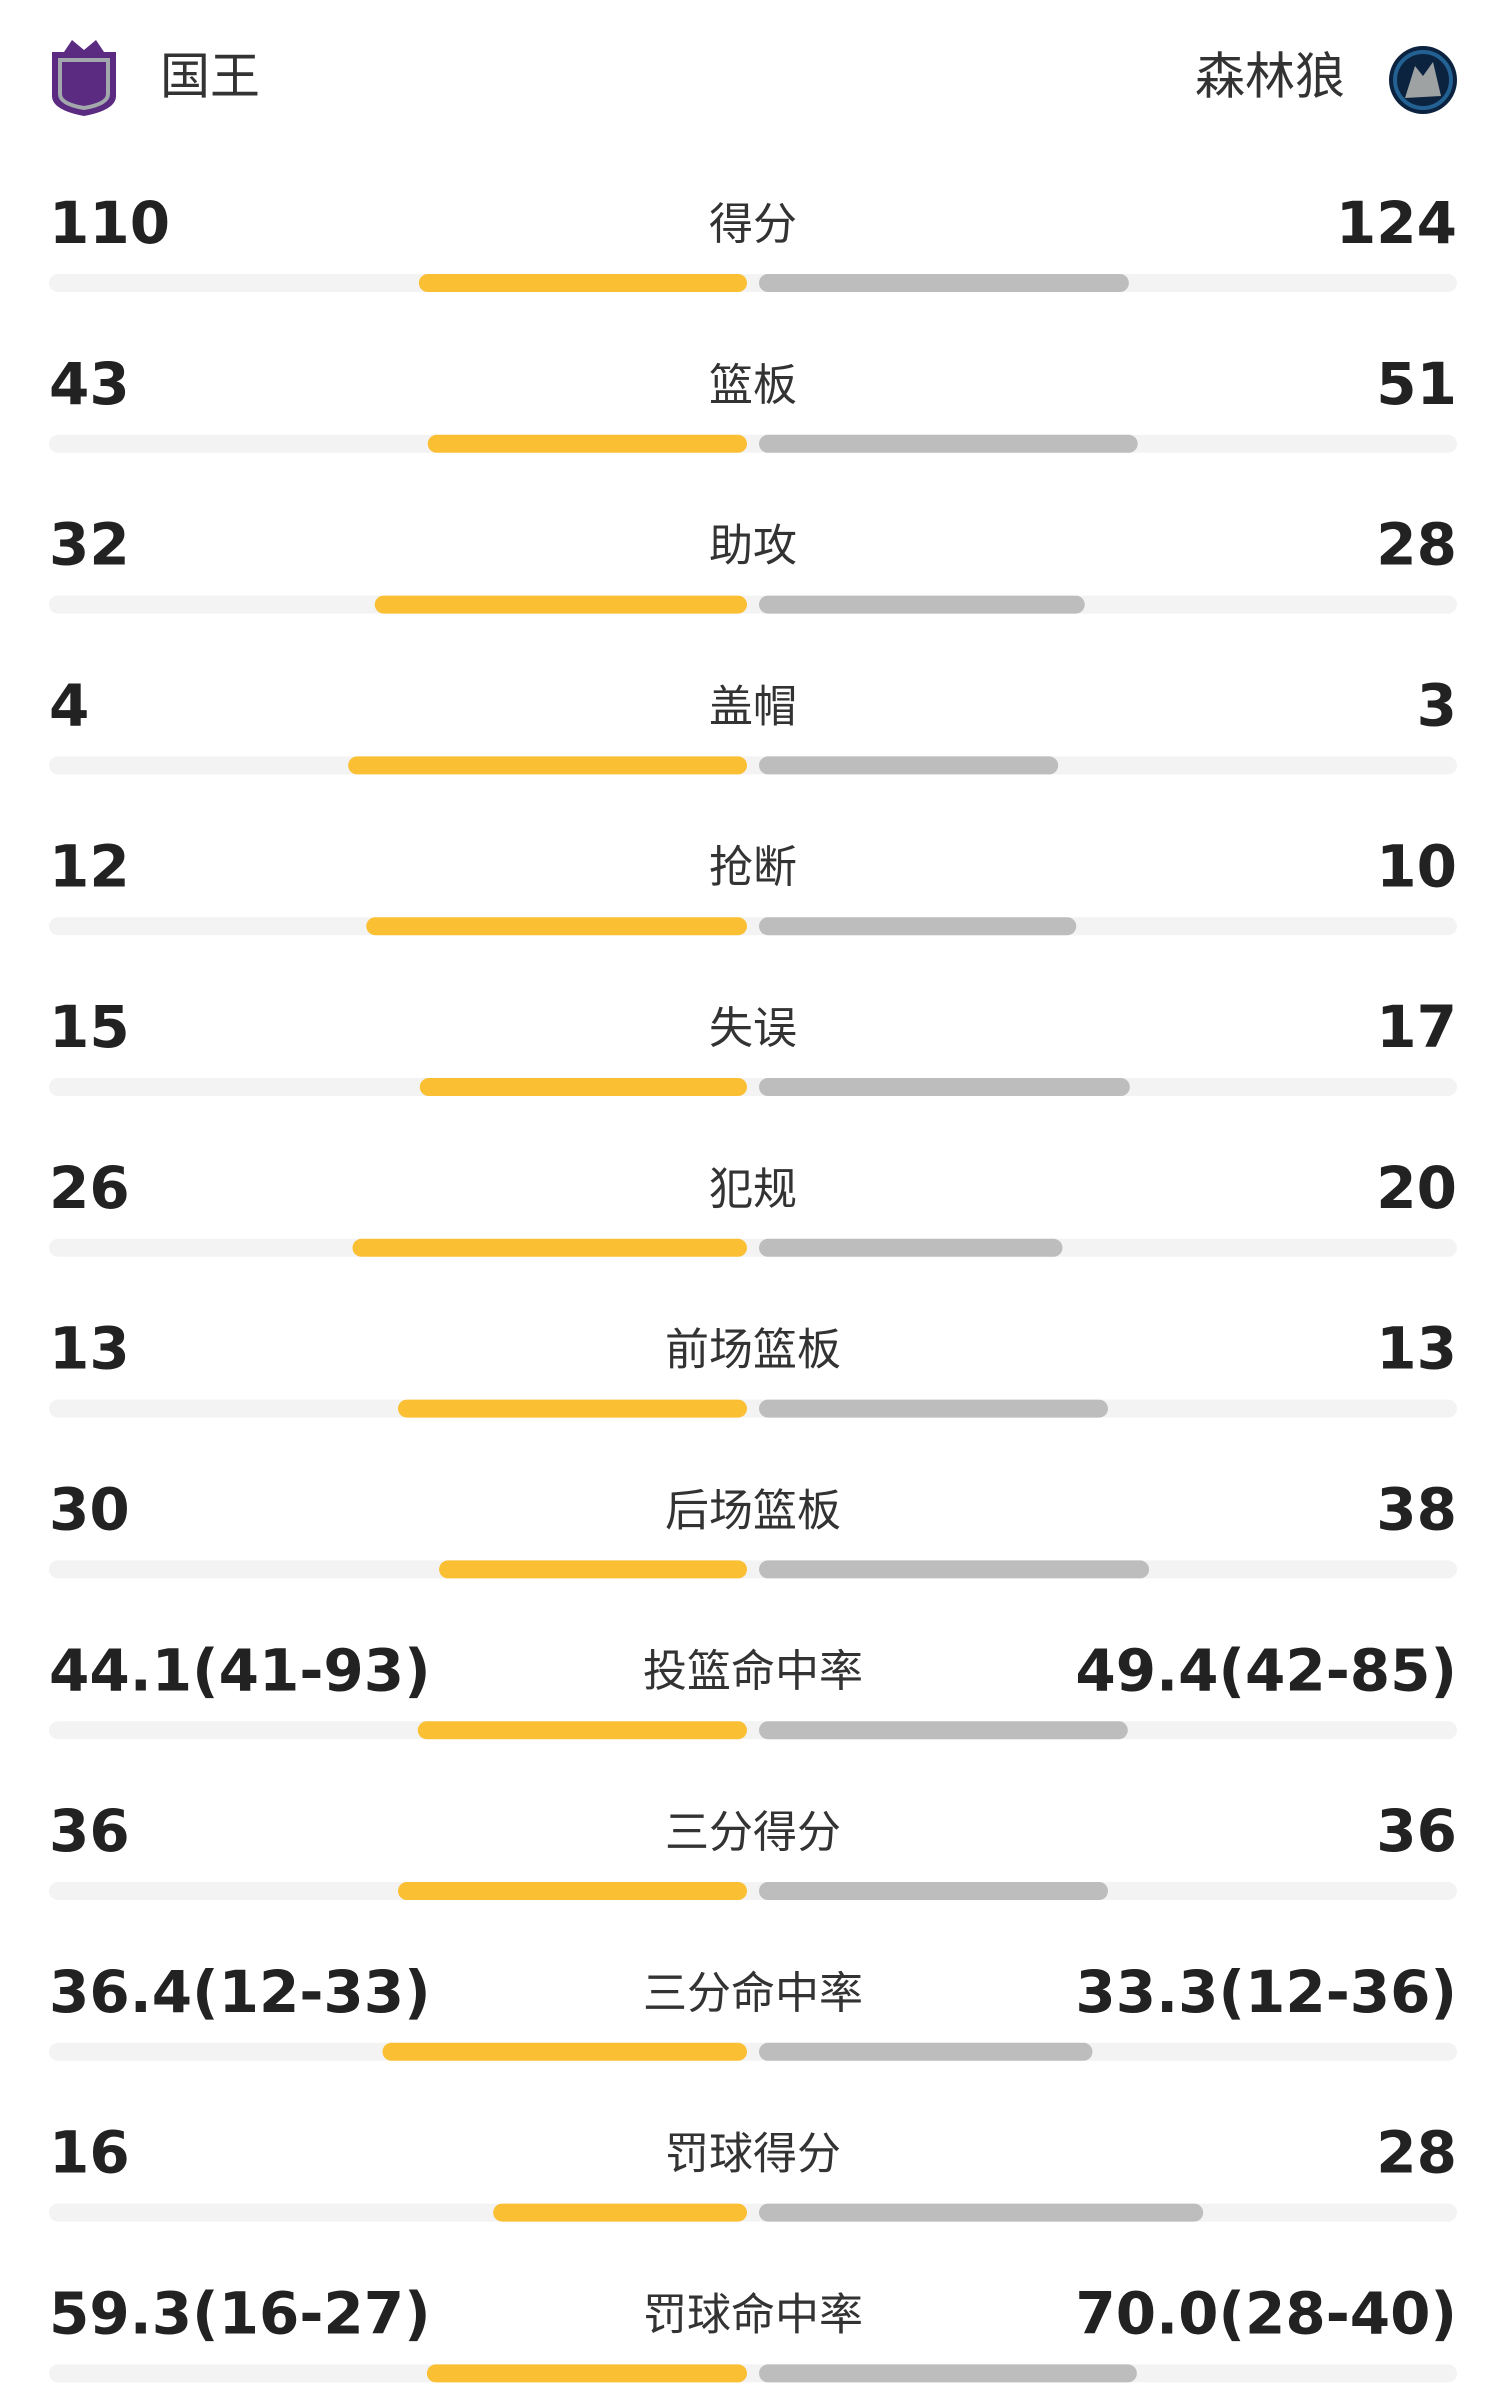 This screenshot has height=2400, width=1500. I want to click on home-value: 4, so click(69, 706).